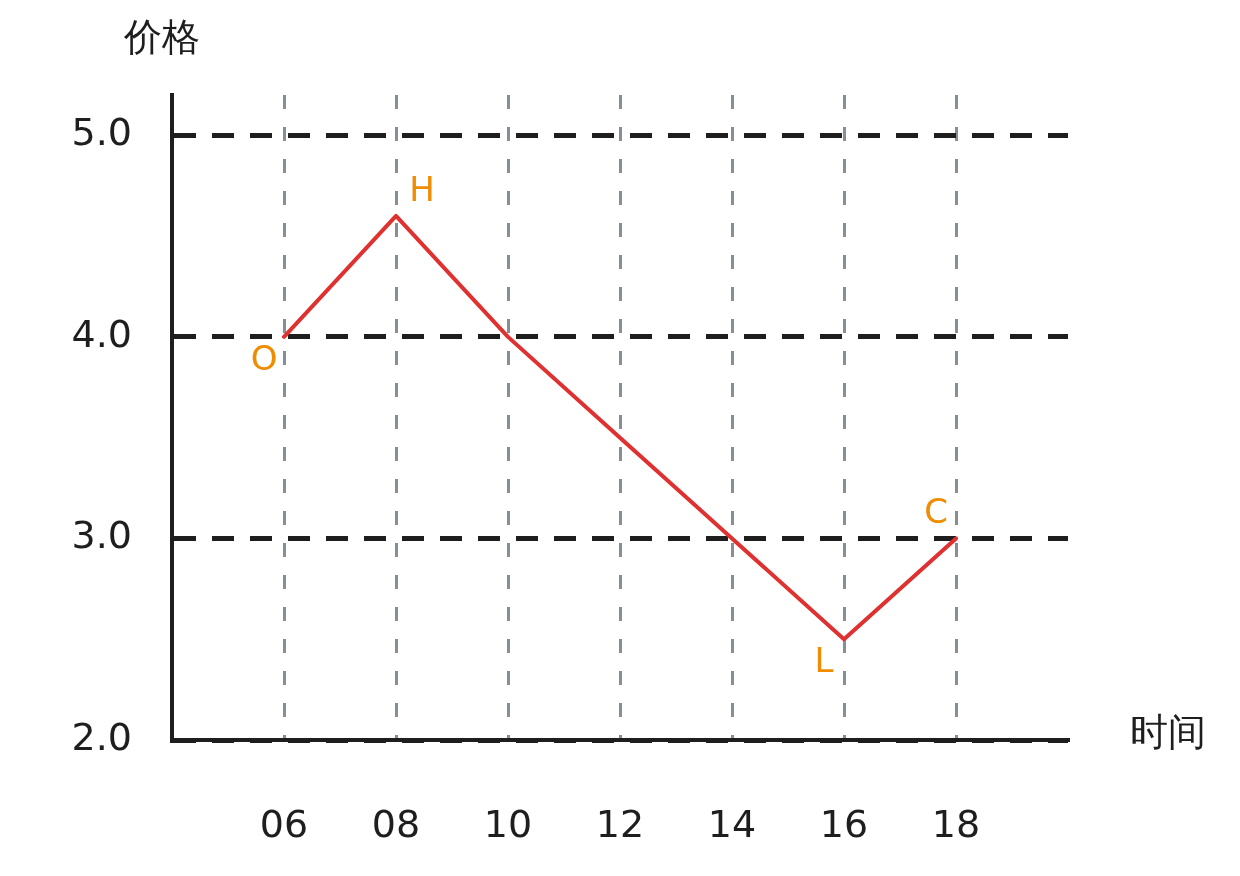 Image resolution: width=1240 pixels, height=876 pixels. What do you see at coordinates (264, 357) in the screenshot?
I see `annotation: O` at bounding box center [264, 357].